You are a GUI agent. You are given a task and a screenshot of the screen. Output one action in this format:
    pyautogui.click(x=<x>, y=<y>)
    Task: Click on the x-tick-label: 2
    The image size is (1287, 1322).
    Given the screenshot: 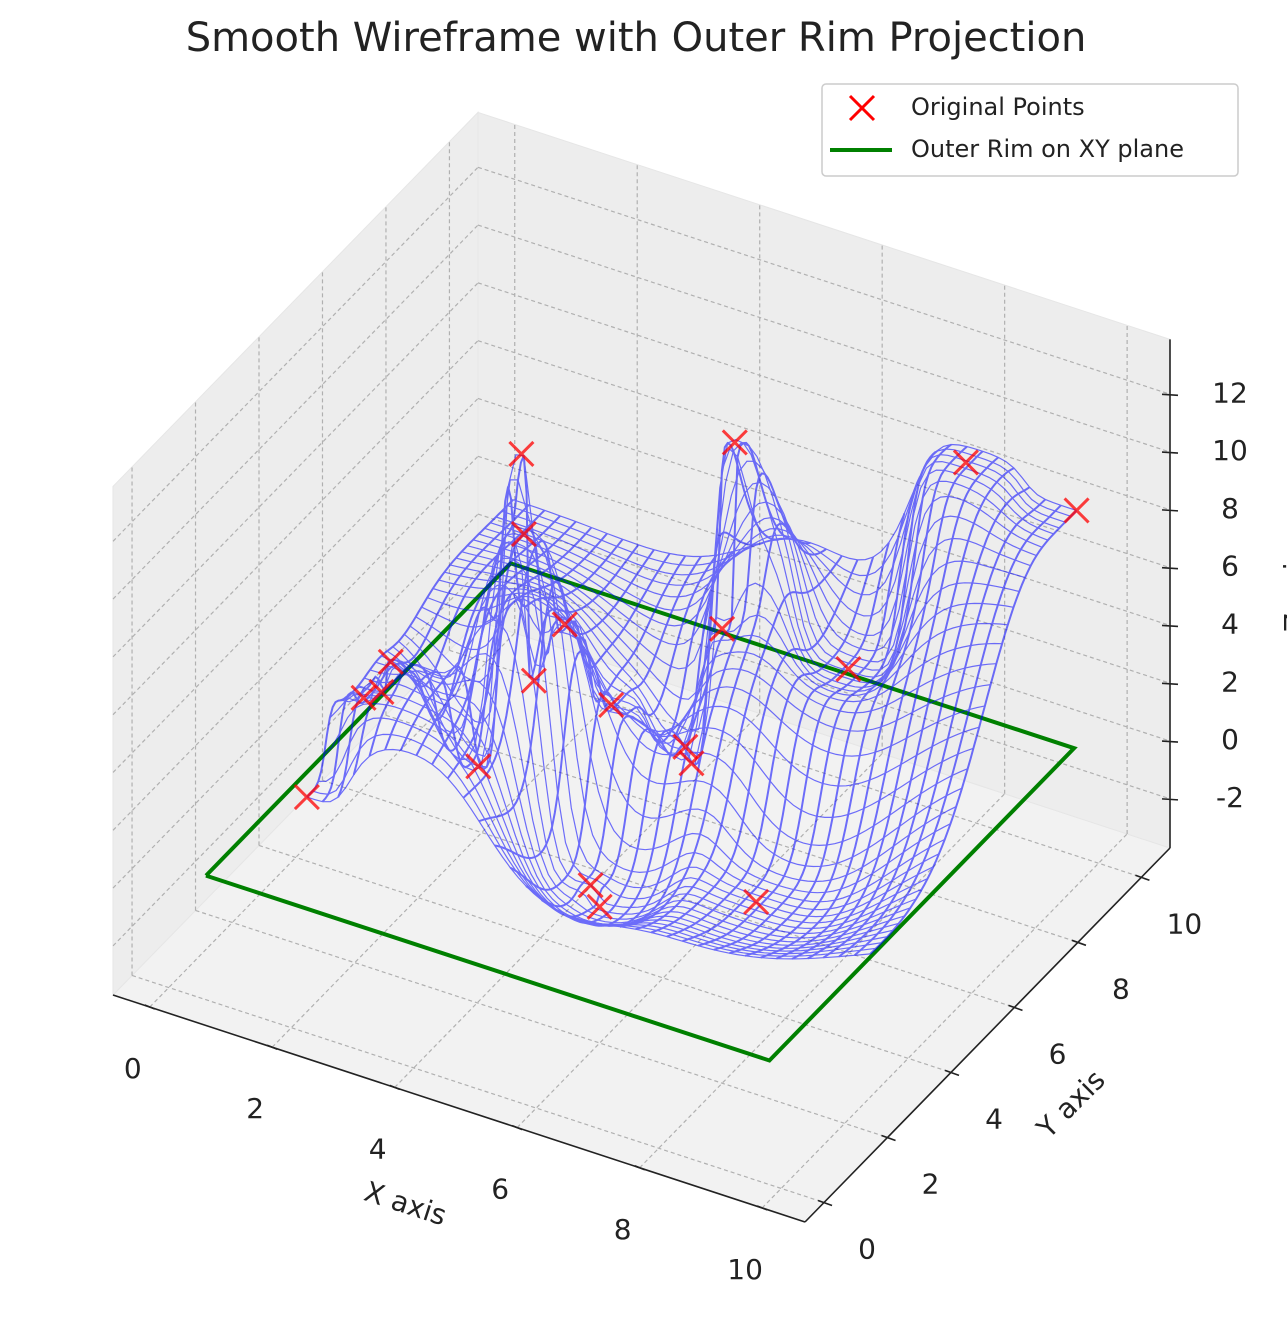 What is the action you would take?
    pyautogui.click(x=255, y=1108)
    